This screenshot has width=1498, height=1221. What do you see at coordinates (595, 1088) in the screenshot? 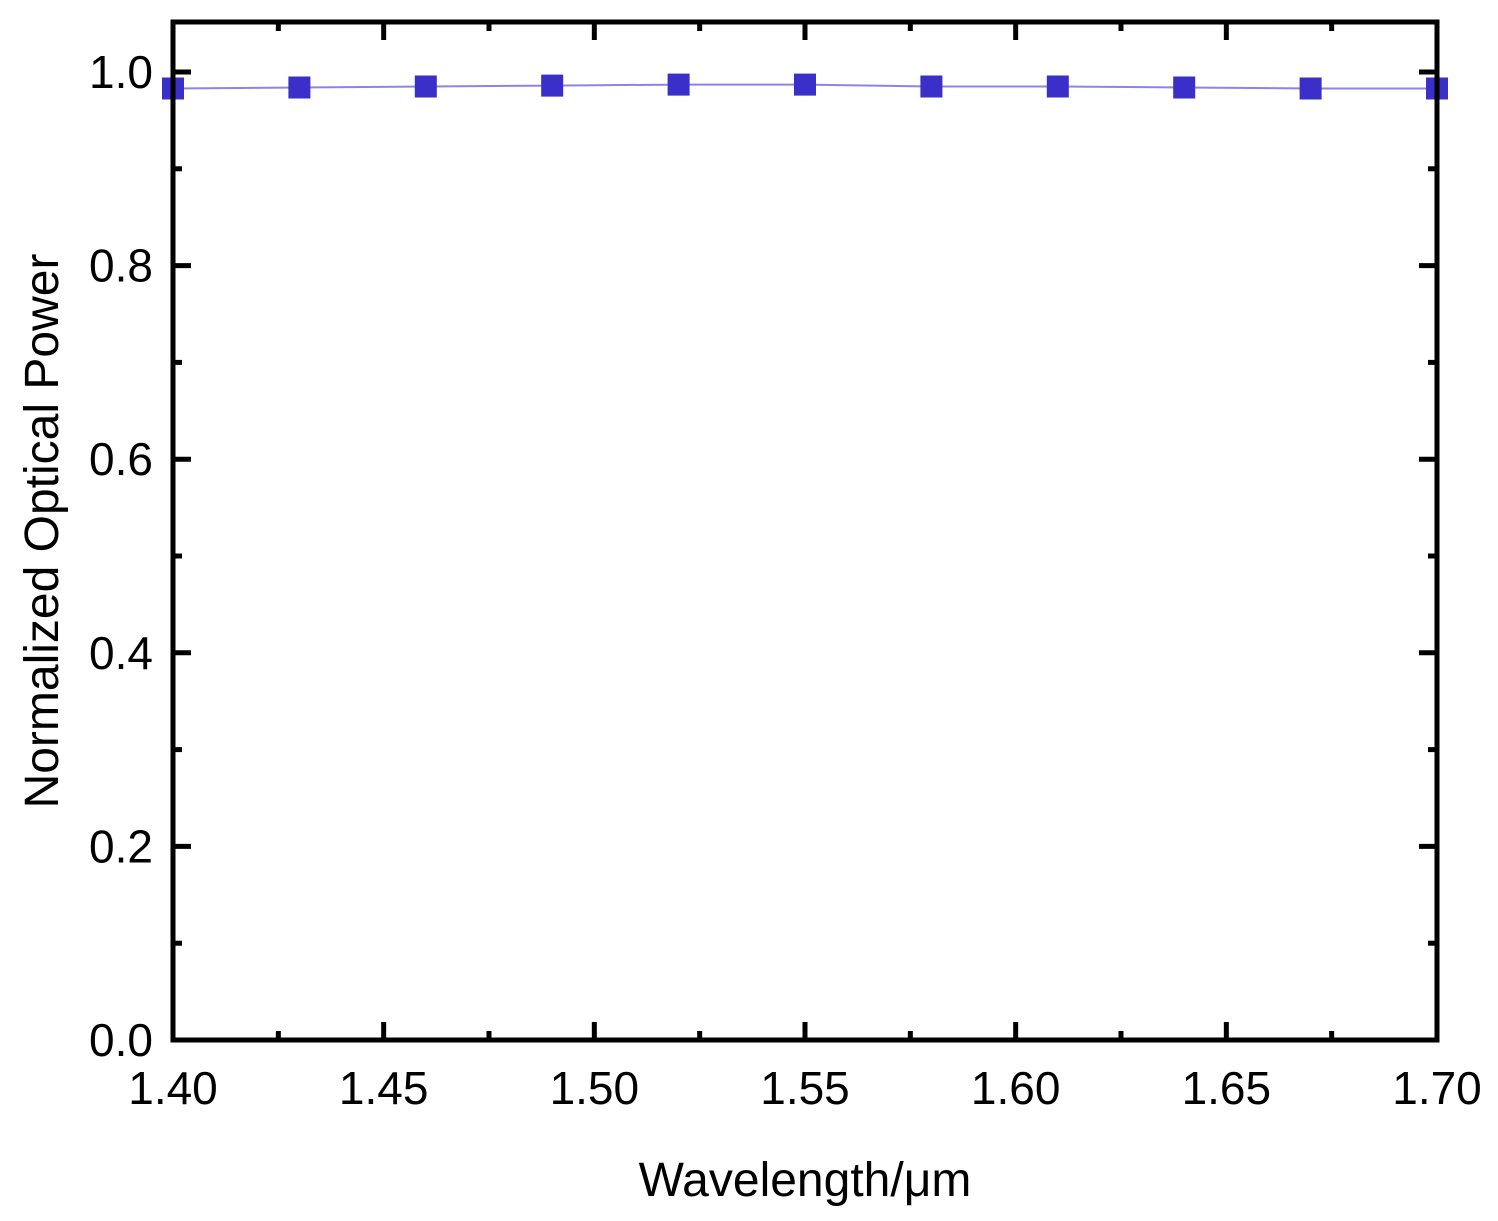
I see `x-tick-label: 1.50` at bounding box center [595, 1088].